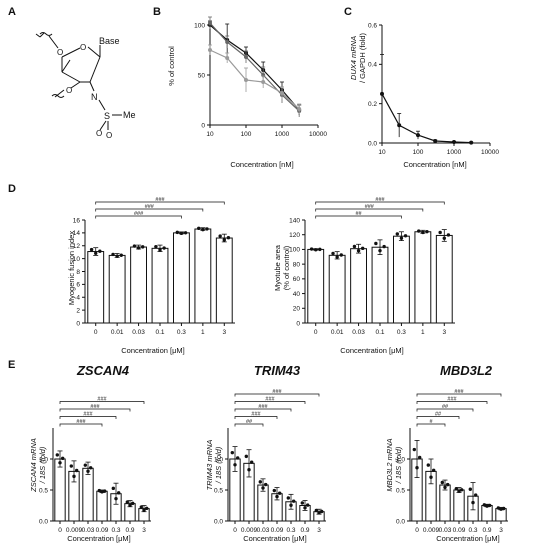 This screenshot has height=550, width=550. Describe the element at coordinates (12, 189) in the screenshot. I see `panel-label-d: D` at that location.